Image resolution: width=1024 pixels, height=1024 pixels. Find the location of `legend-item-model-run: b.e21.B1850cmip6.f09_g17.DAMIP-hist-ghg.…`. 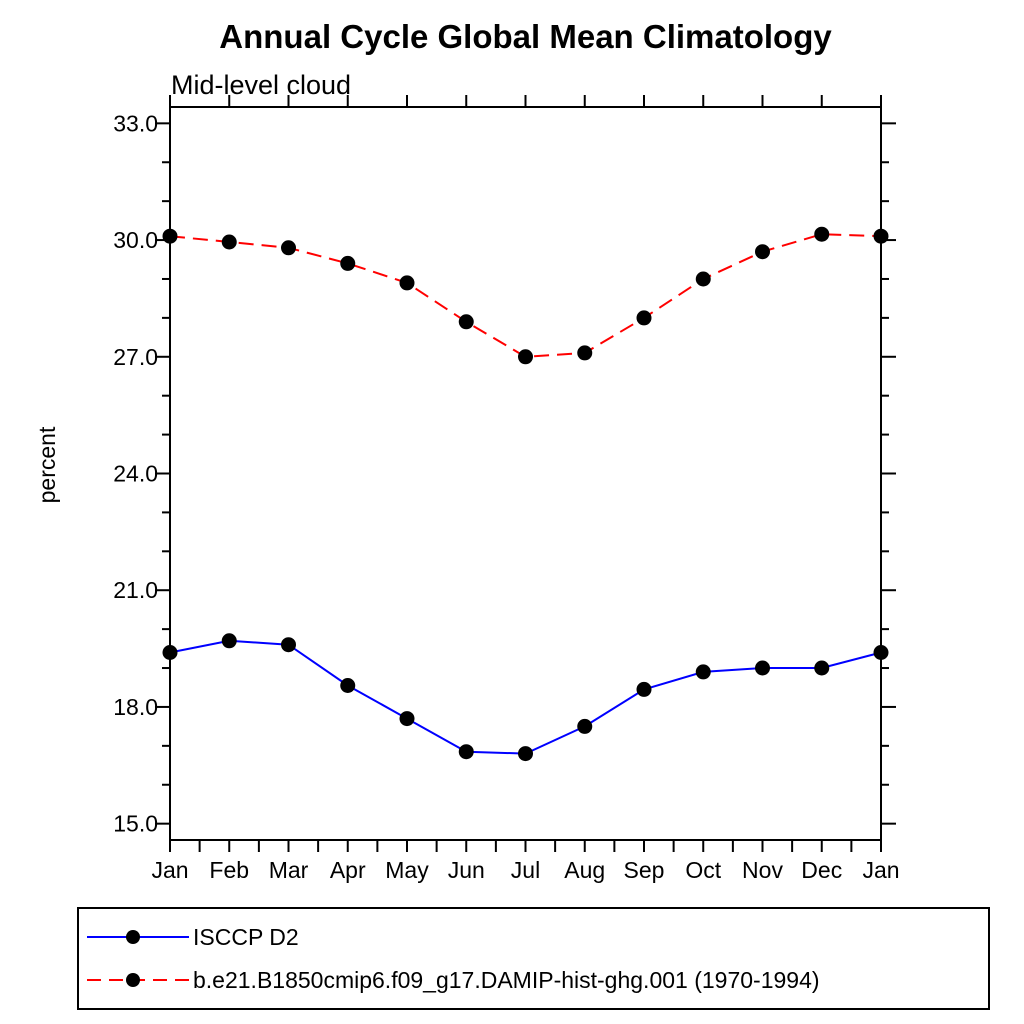

legend-item-model-run: b.e21.B1850cmip6.f09_g17.DAMIP-hist-ghg.… is located at coordinates (536, 980).